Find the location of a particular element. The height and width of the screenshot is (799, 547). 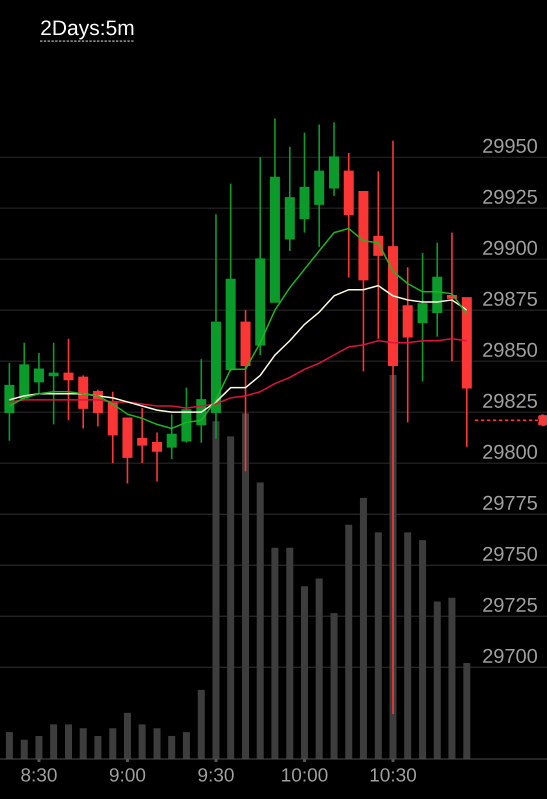

x-tick-label: 8:30 is located at coordinates (39, 775).